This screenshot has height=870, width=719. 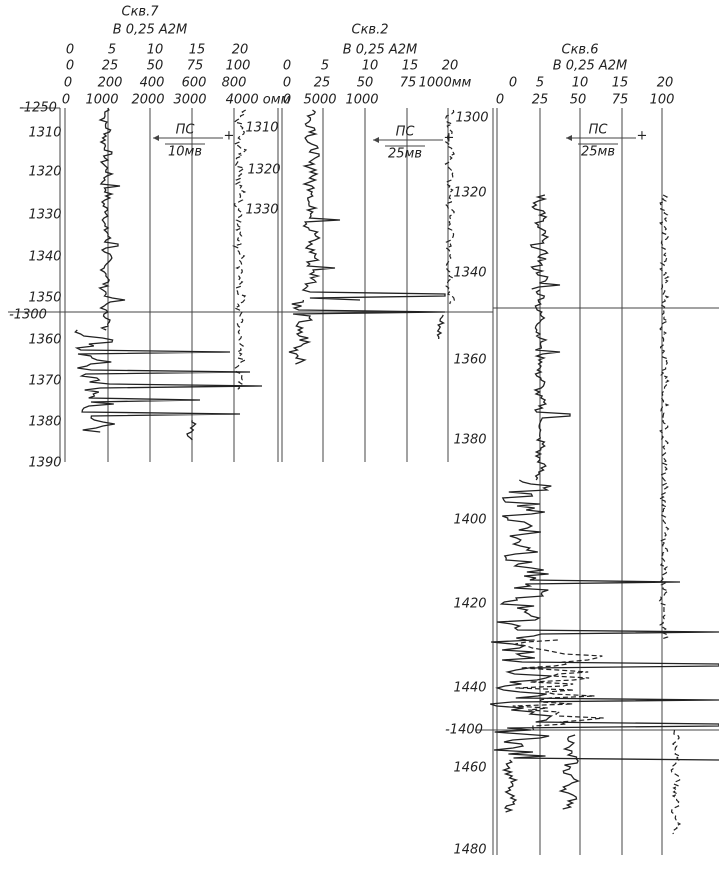 I want to click on depth-label: -1400, so click(x=464, y=730).